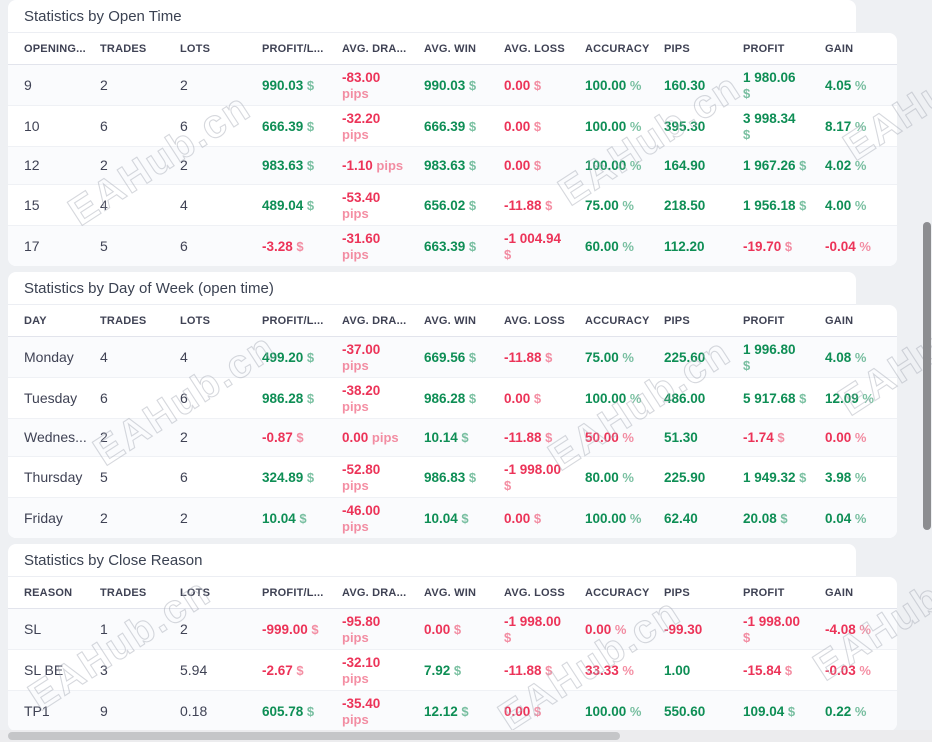  I want to click on cell-text: 2, so click(184, 84).